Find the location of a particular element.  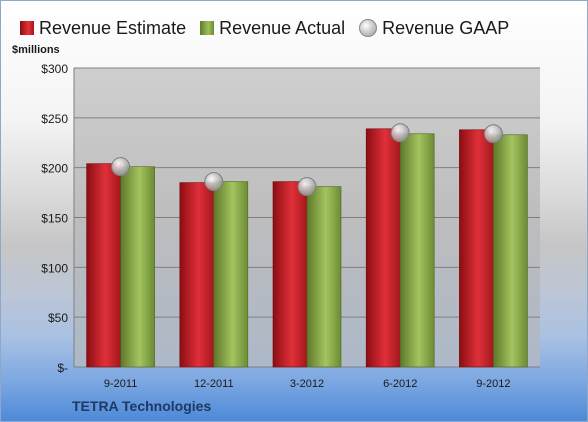

legend-item-estimate: Revenue Estimate is located at coordinates (103, 28).